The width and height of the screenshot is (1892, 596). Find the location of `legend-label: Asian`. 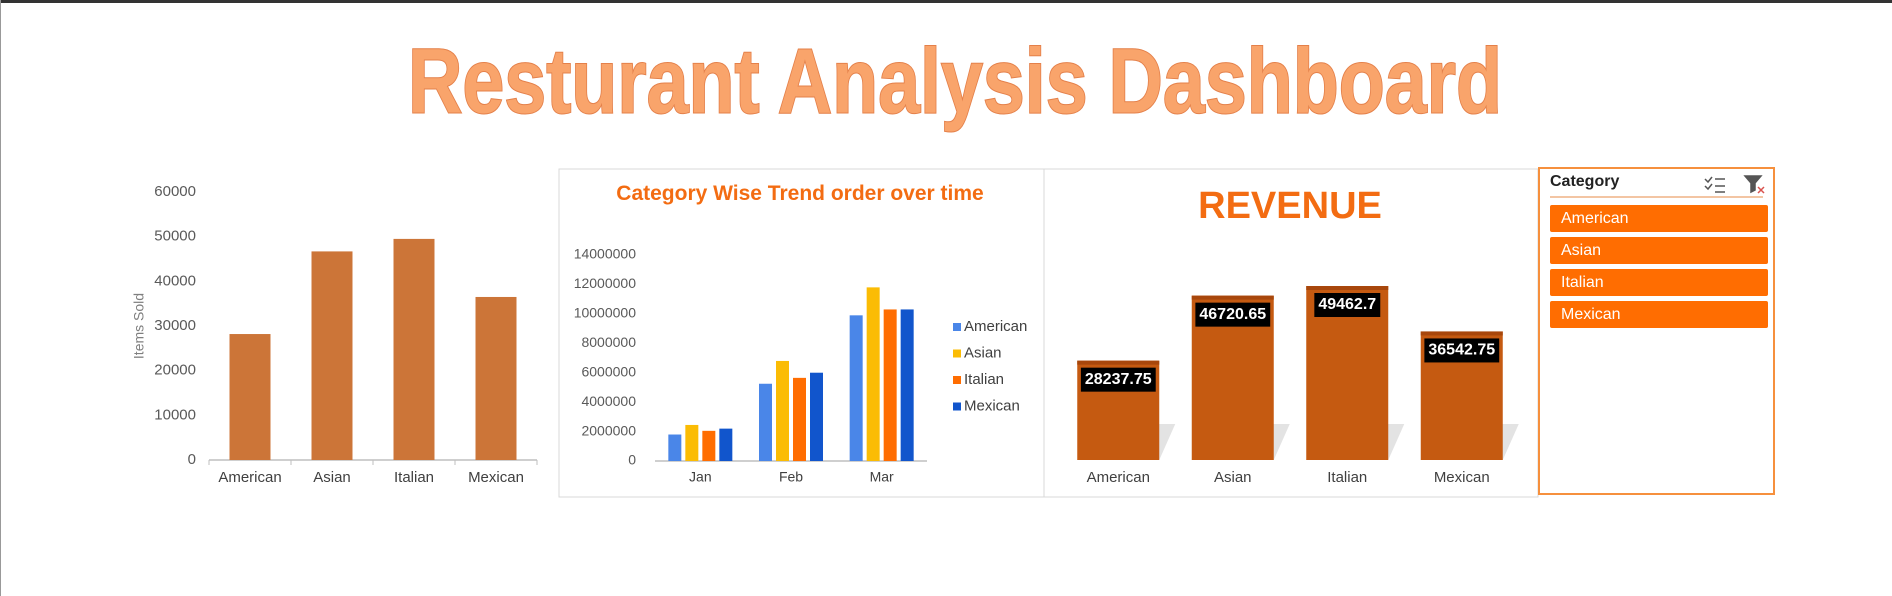

legend-label: Asian is located at coordinates (983, 352).